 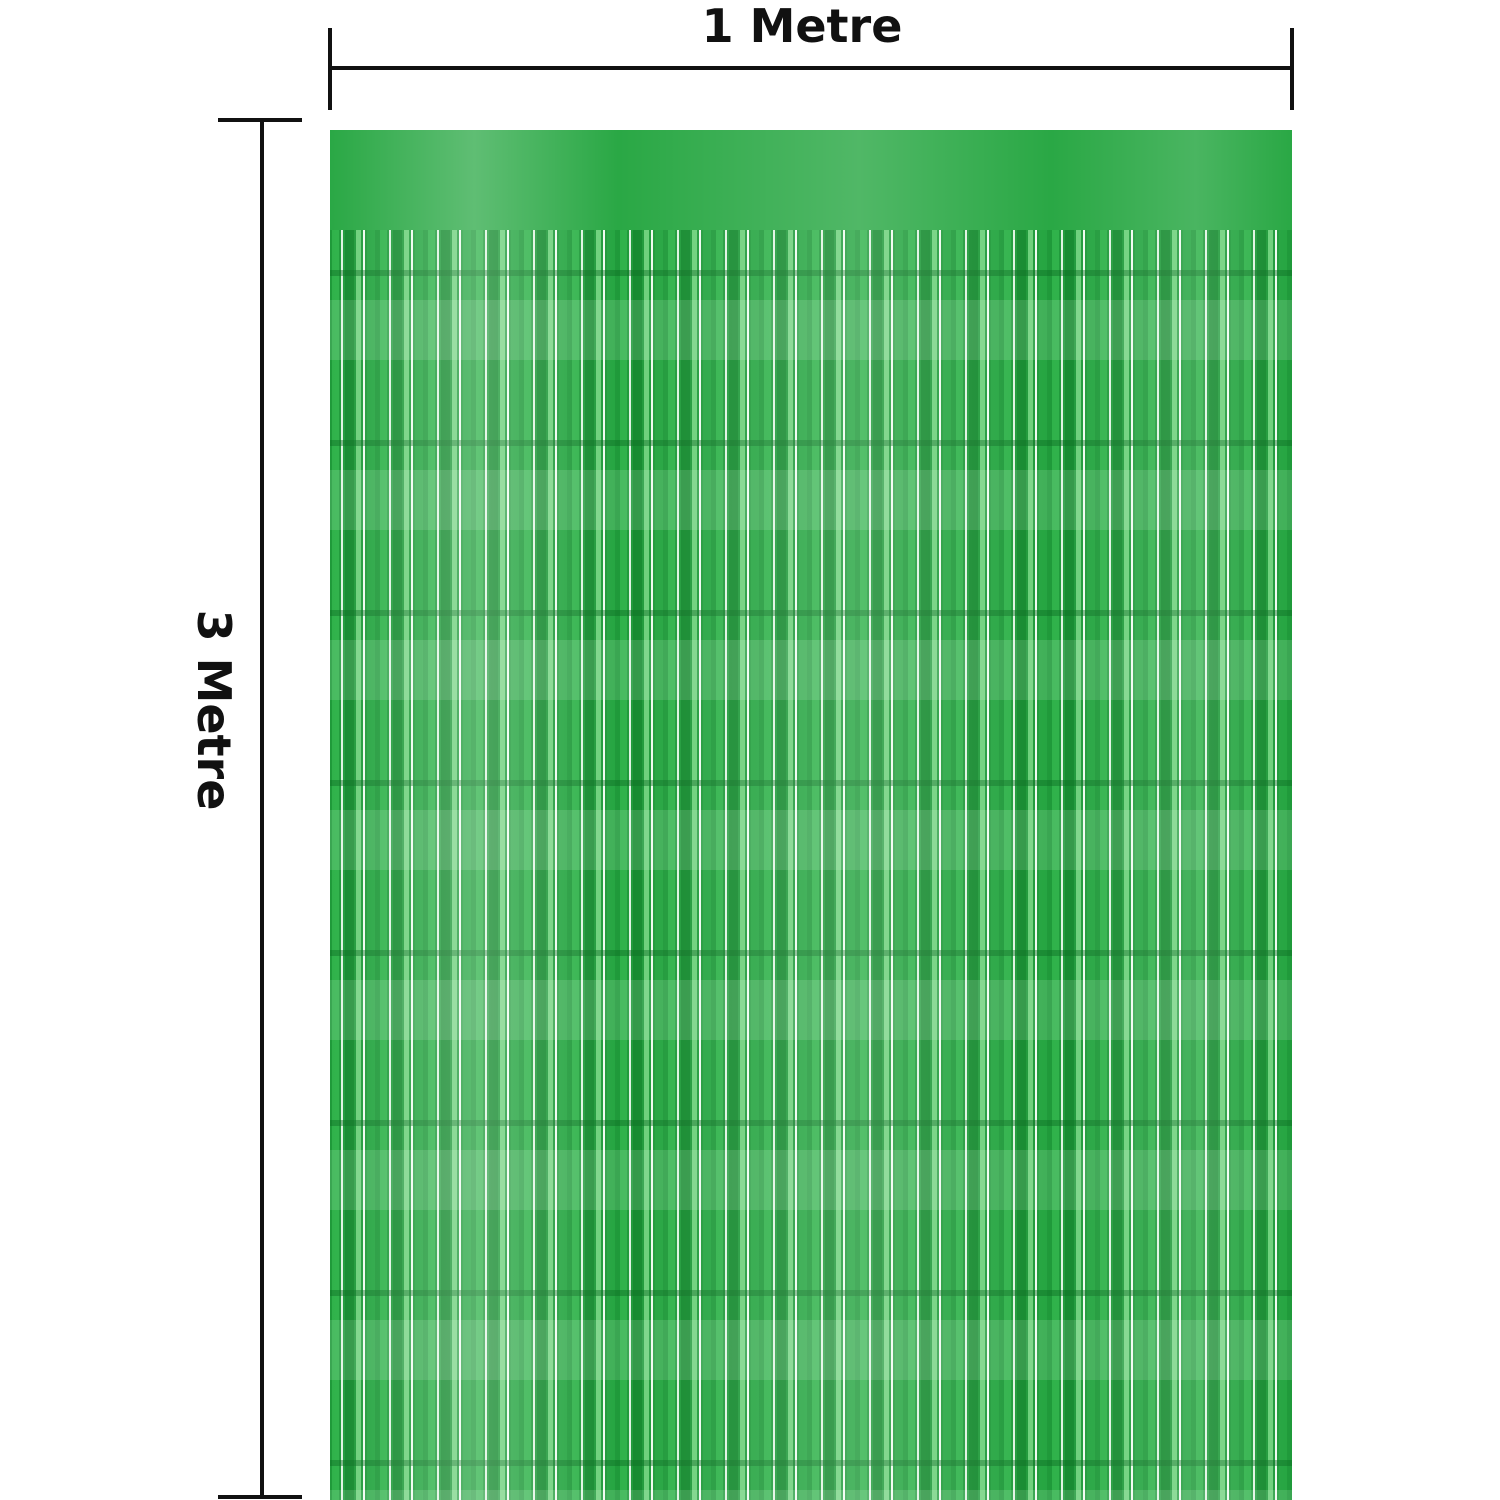 I want to click on header-shine, so click(x=811, y=180).